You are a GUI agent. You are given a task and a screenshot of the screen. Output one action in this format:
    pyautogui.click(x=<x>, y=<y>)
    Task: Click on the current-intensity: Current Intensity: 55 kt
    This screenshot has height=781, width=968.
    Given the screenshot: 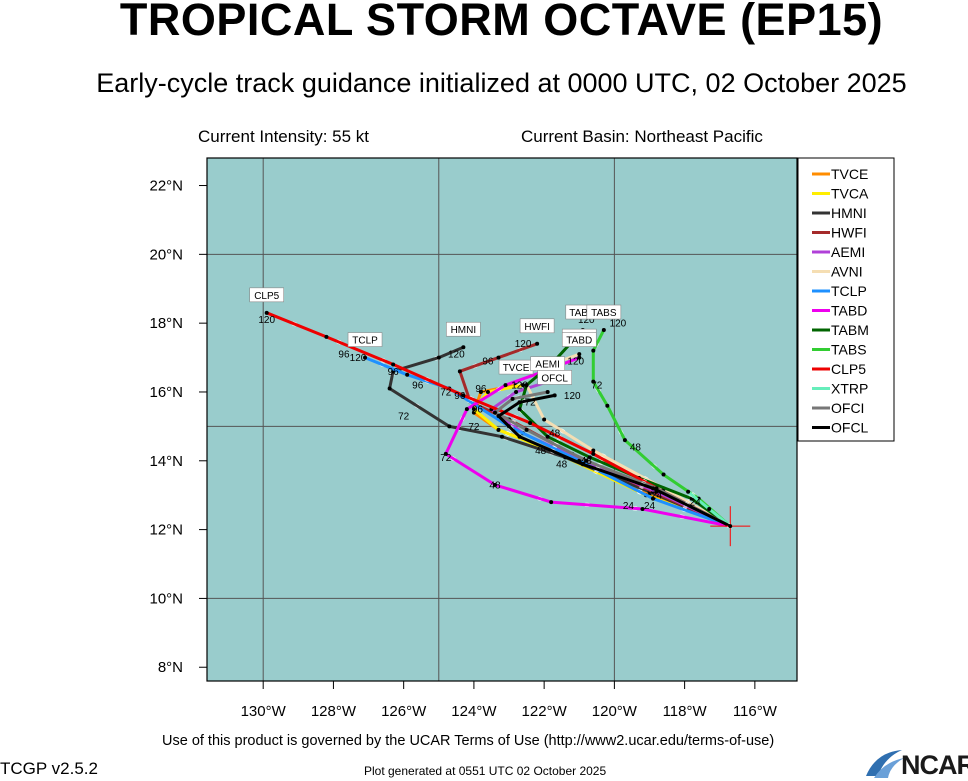 What is the action you would take?
    pyautogui.click(x=284, y=136)
    